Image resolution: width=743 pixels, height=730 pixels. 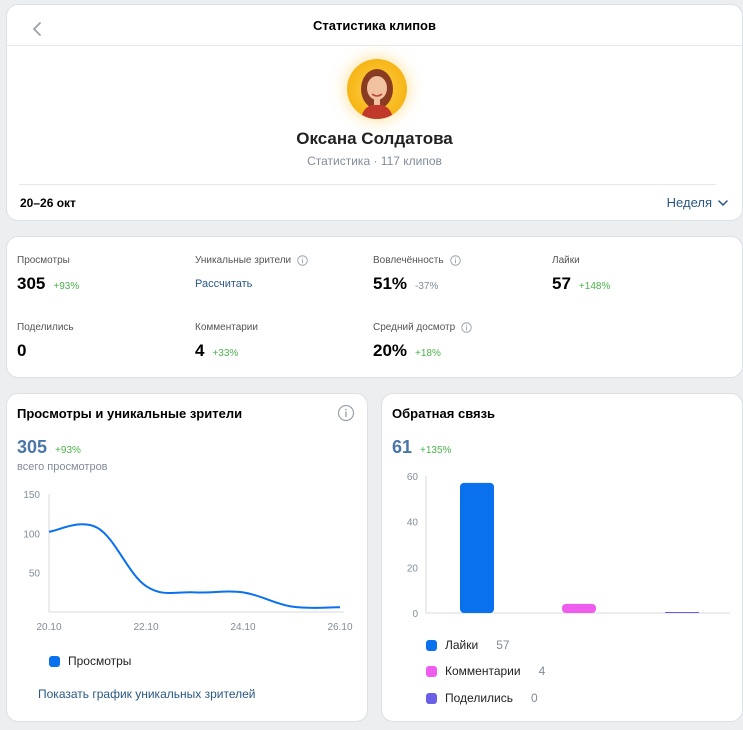 What do you see at coordinates (45, 327) in the screenshot?
I see `stat-shares-label: Поделились` at bounding box center [45, 327].